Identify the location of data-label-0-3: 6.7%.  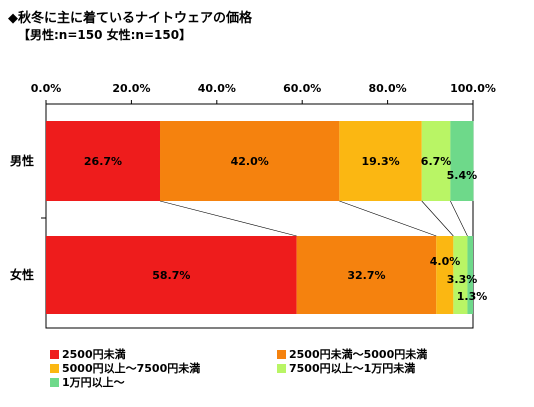
(436, 161).